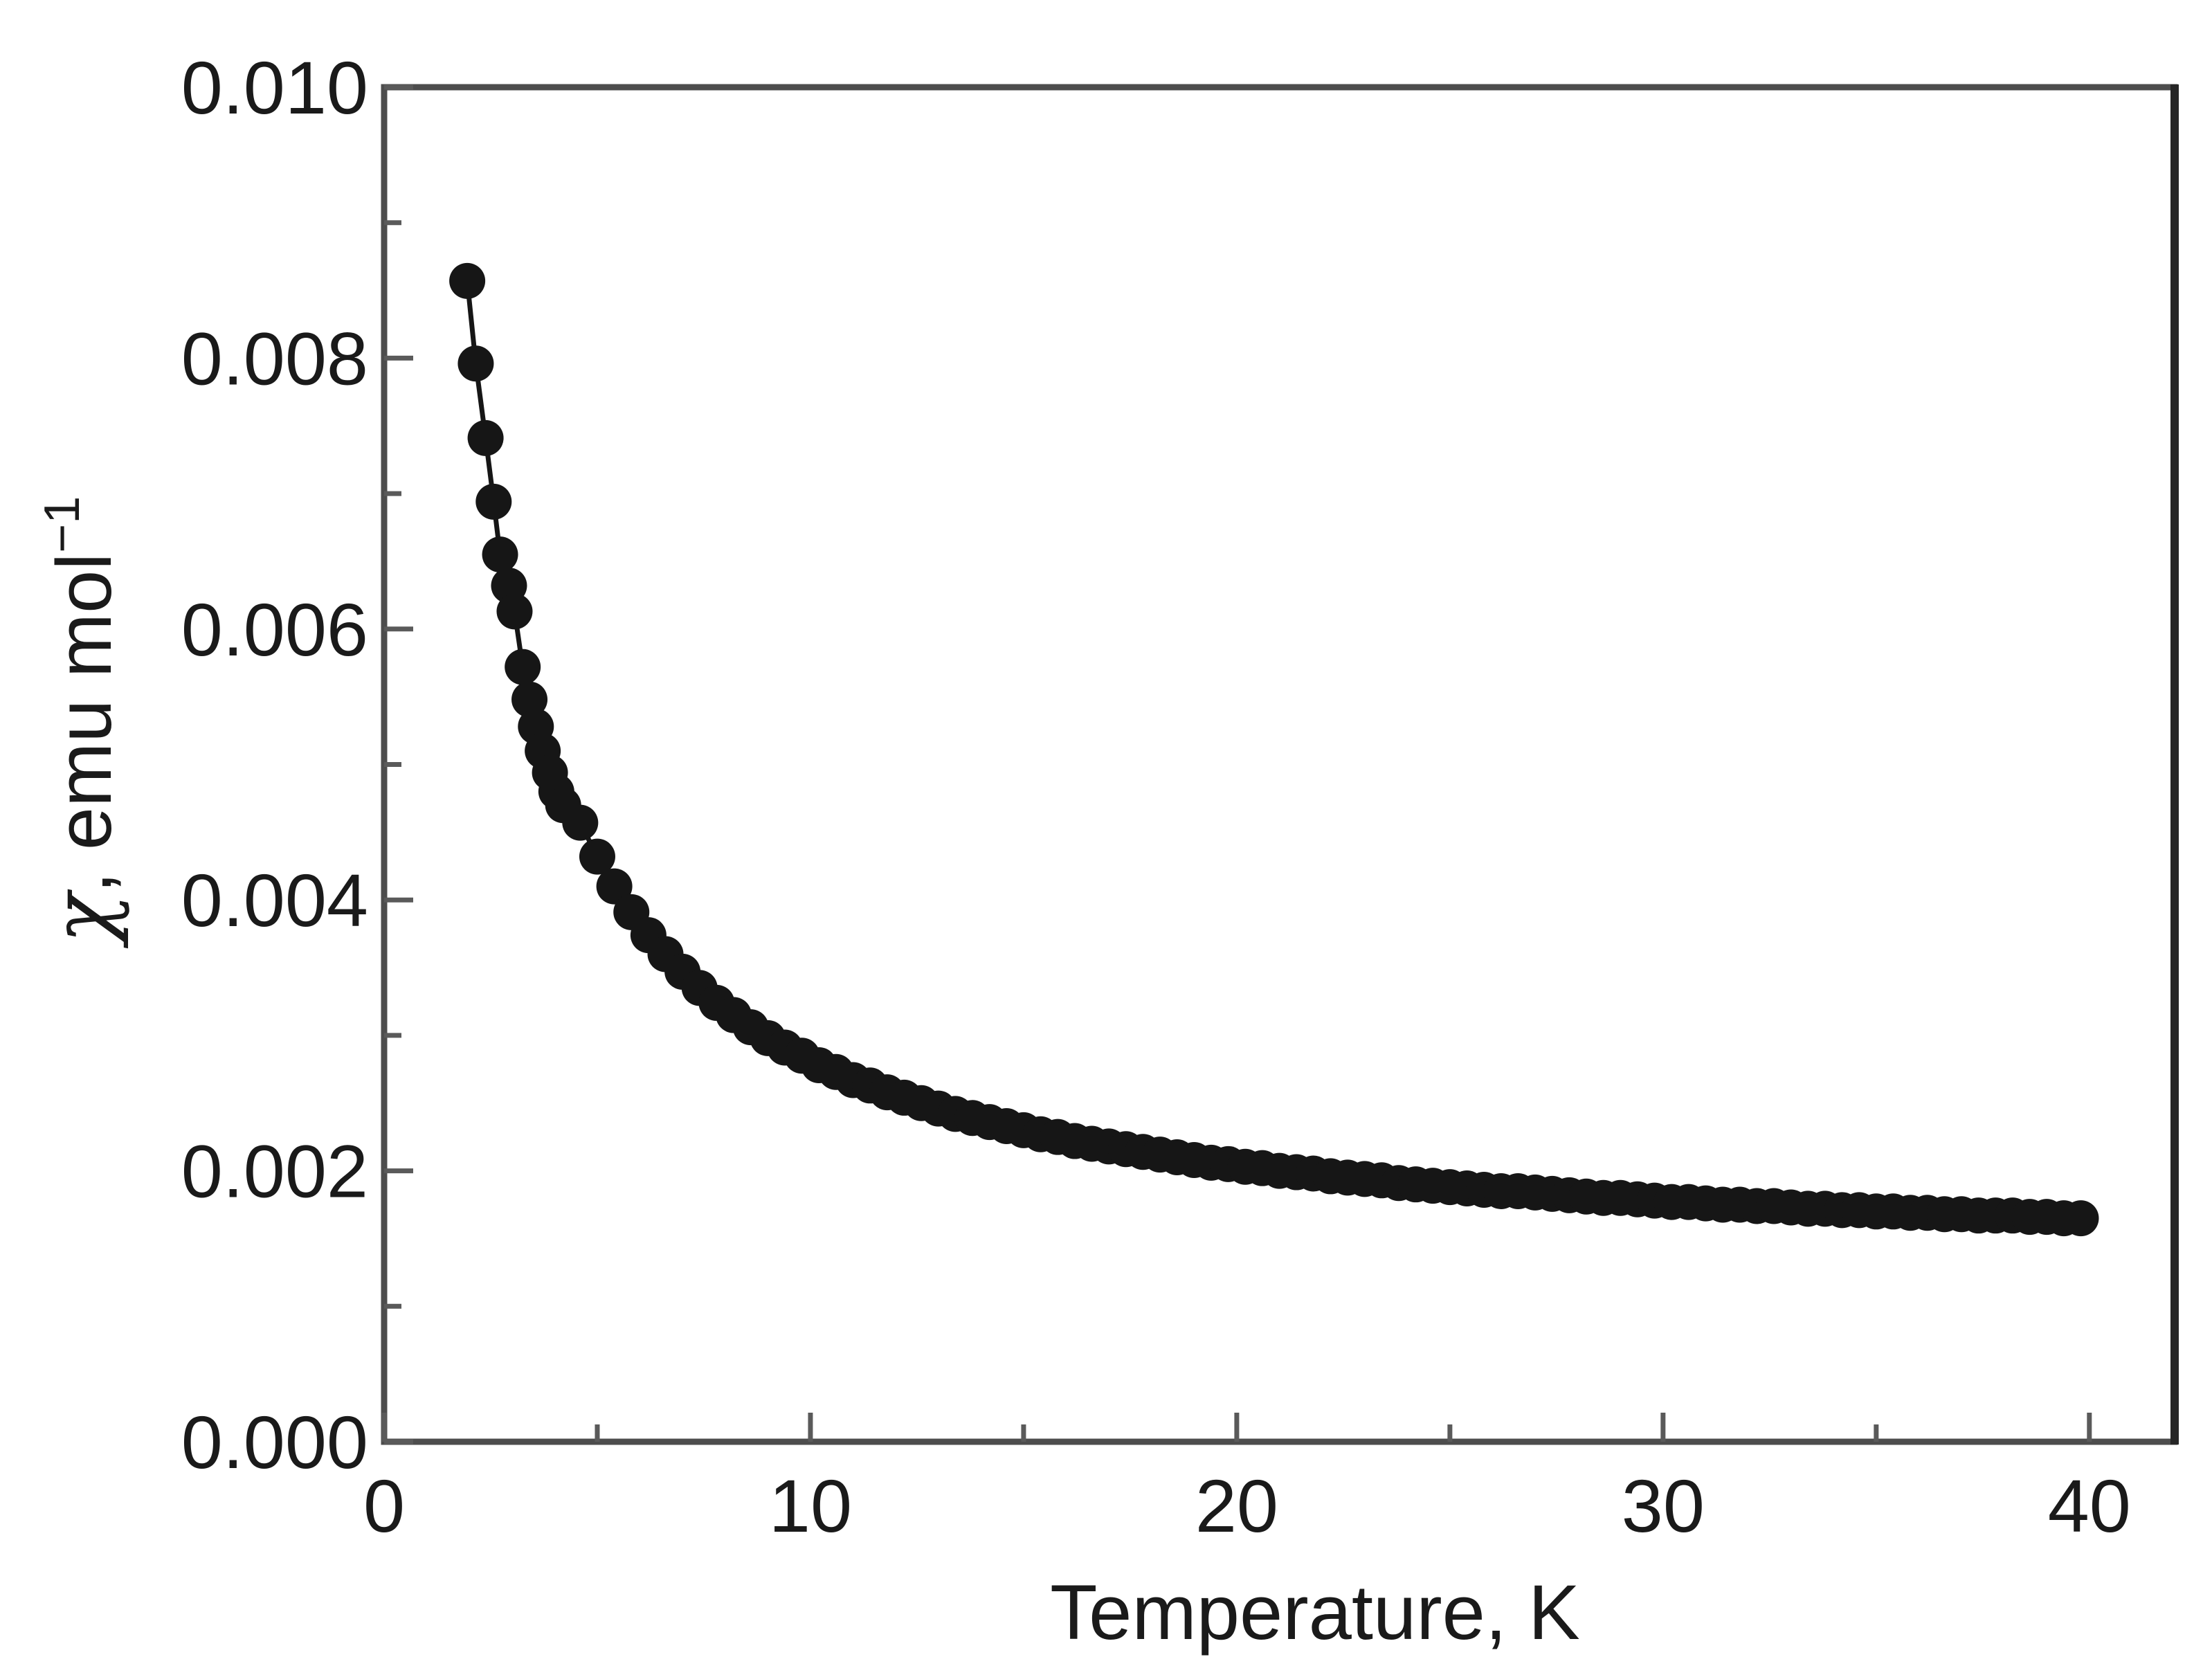 The height and width of the screenshot is (1675, 2212). What do you see at coordinates (1236, 1506) in the screenshot?
I see `x-tick-label: 20` at bounding box center [1236, 1506].